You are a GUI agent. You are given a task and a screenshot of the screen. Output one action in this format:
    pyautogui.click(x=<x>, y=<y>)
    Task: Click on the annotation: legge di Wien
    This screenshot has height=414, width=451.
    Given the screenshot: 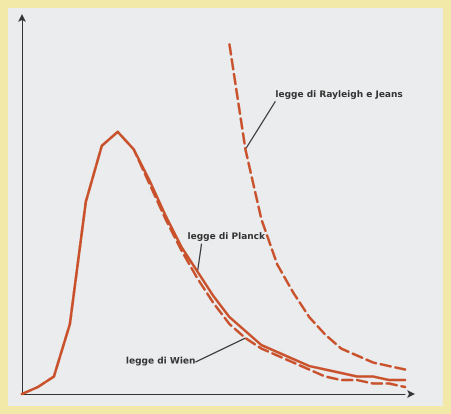 What is the action you would take?
    pyautogui.click(x=161, y=361)
    